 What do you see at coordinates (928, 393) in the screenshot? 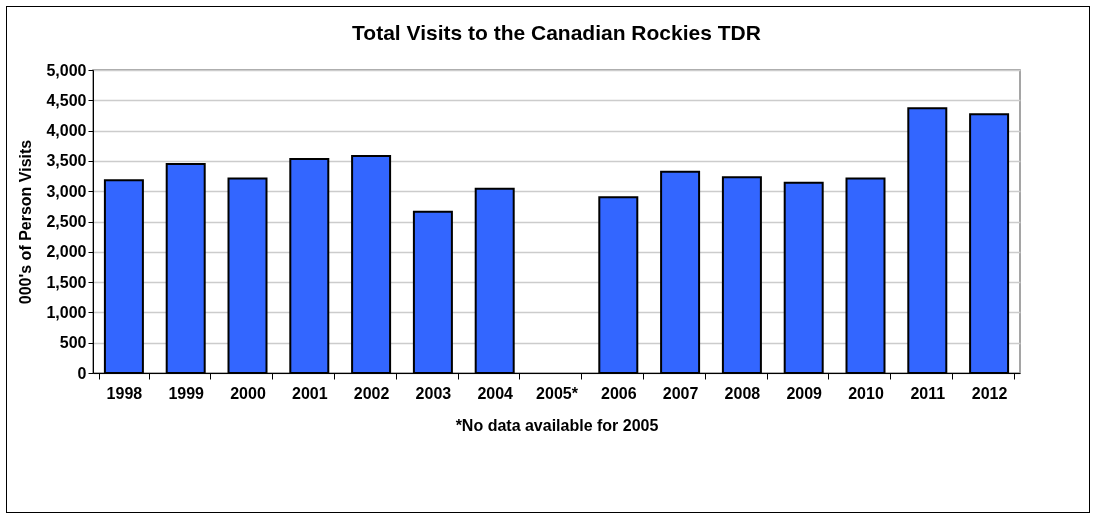
I see `x-tick-label: 2011` at bounding box center [928, 393].